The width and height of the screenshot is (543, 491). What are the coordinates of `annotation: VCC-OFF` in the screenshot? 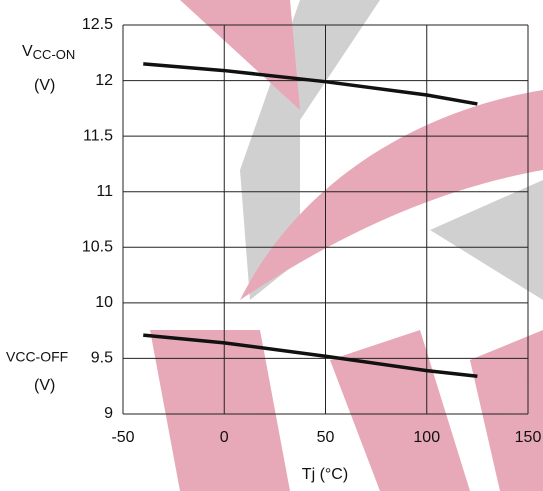 It's located at (37, 357).